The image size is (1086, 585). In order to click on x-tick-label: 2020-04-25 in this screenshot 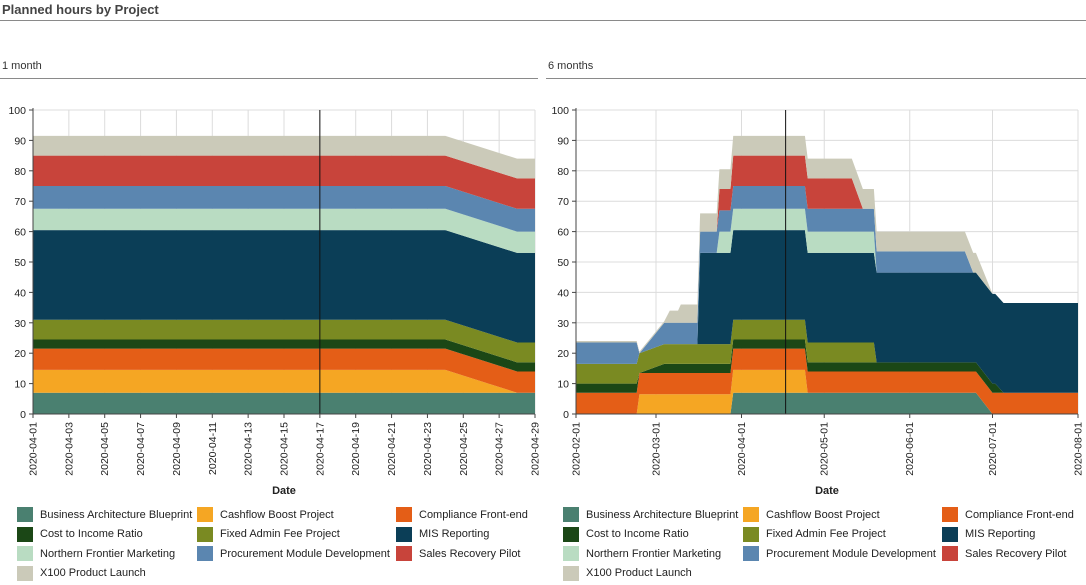, I will do `click(464, 449)`.